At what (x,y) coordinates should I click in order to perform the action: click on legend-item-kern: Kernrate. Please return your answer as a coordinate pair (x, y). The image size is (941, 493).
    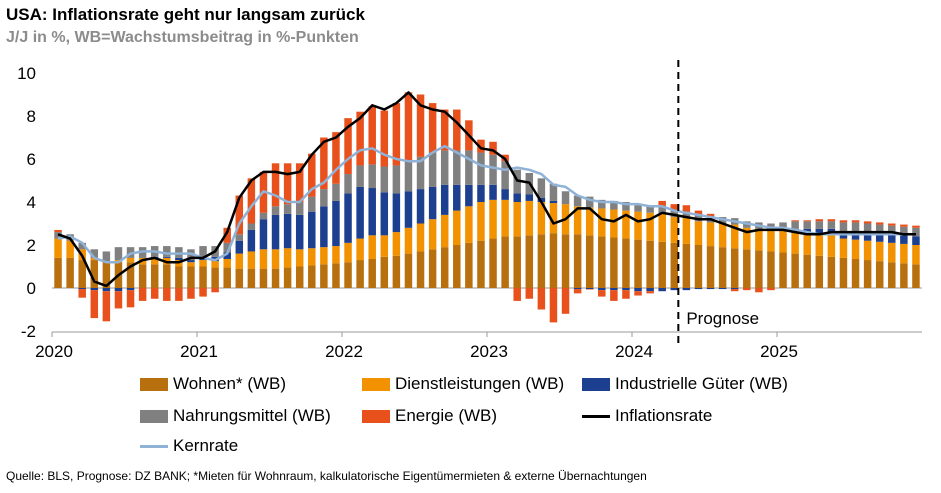
    Looking at the image, I should click on (189, 446).